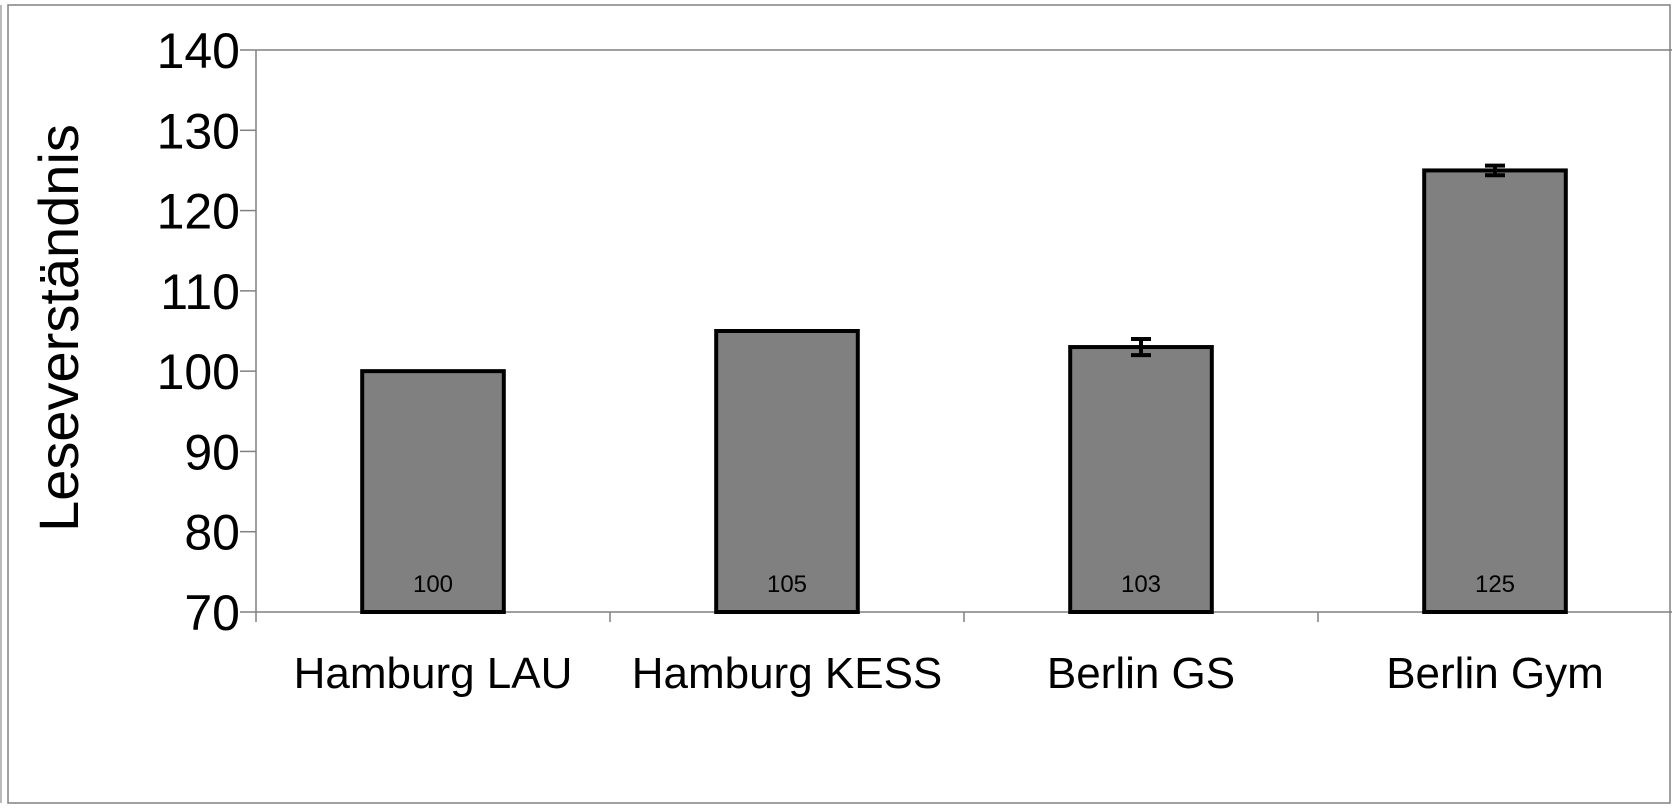 The image size is (1672, 810). Describe the element at coordinates (198, 372) in the screenshot. I see `y-tick-label: 100` at that location.